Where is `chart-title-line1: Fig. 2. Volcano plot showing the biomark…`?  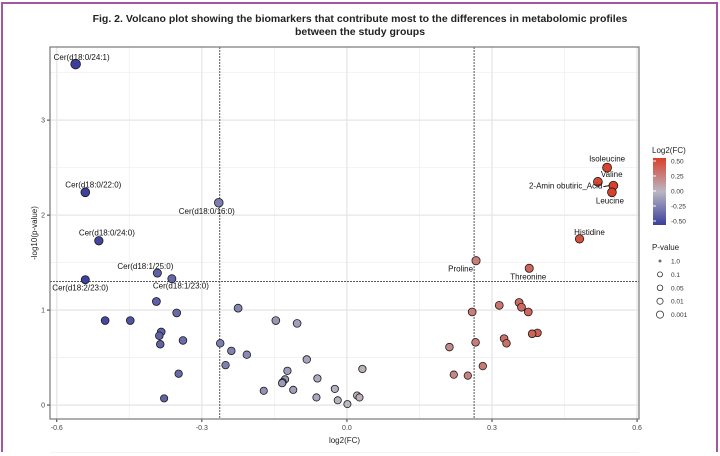
chart-title-line1: Fig. 2. Volcano plot showing the biomark… is located at coordinates (360, 19).